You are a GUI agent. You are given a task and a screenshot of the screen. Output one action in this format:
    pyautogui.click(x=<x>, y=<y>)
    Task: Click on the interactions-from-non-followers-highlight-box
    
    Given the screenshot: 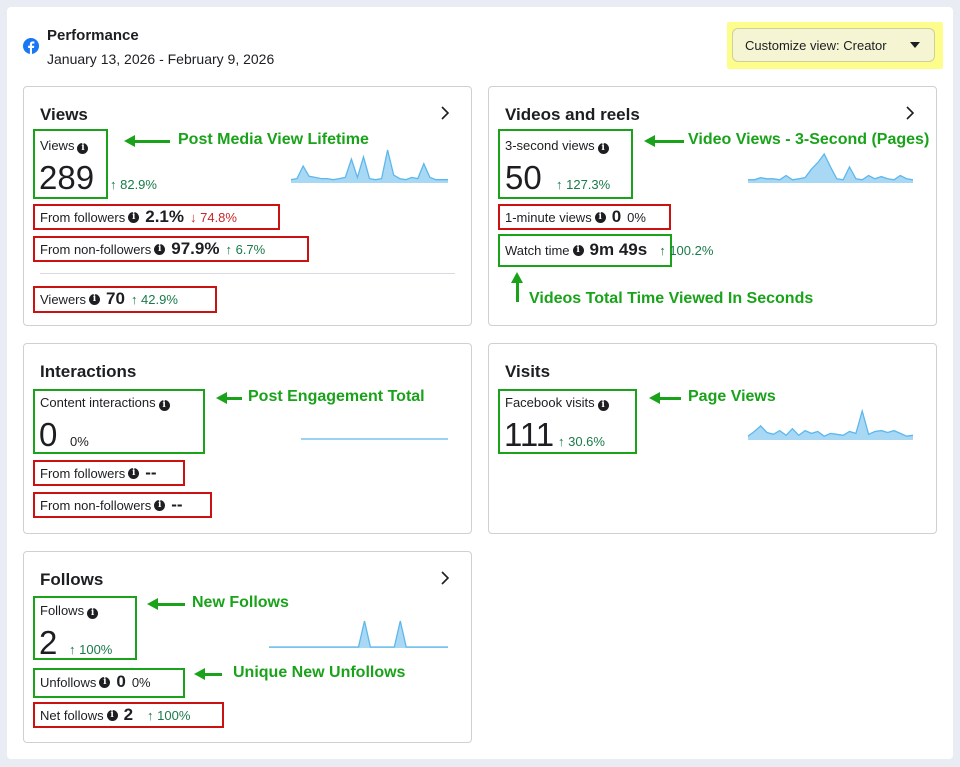 What is the action you would take?
    pyautogui.click(x=122, y=505)
    